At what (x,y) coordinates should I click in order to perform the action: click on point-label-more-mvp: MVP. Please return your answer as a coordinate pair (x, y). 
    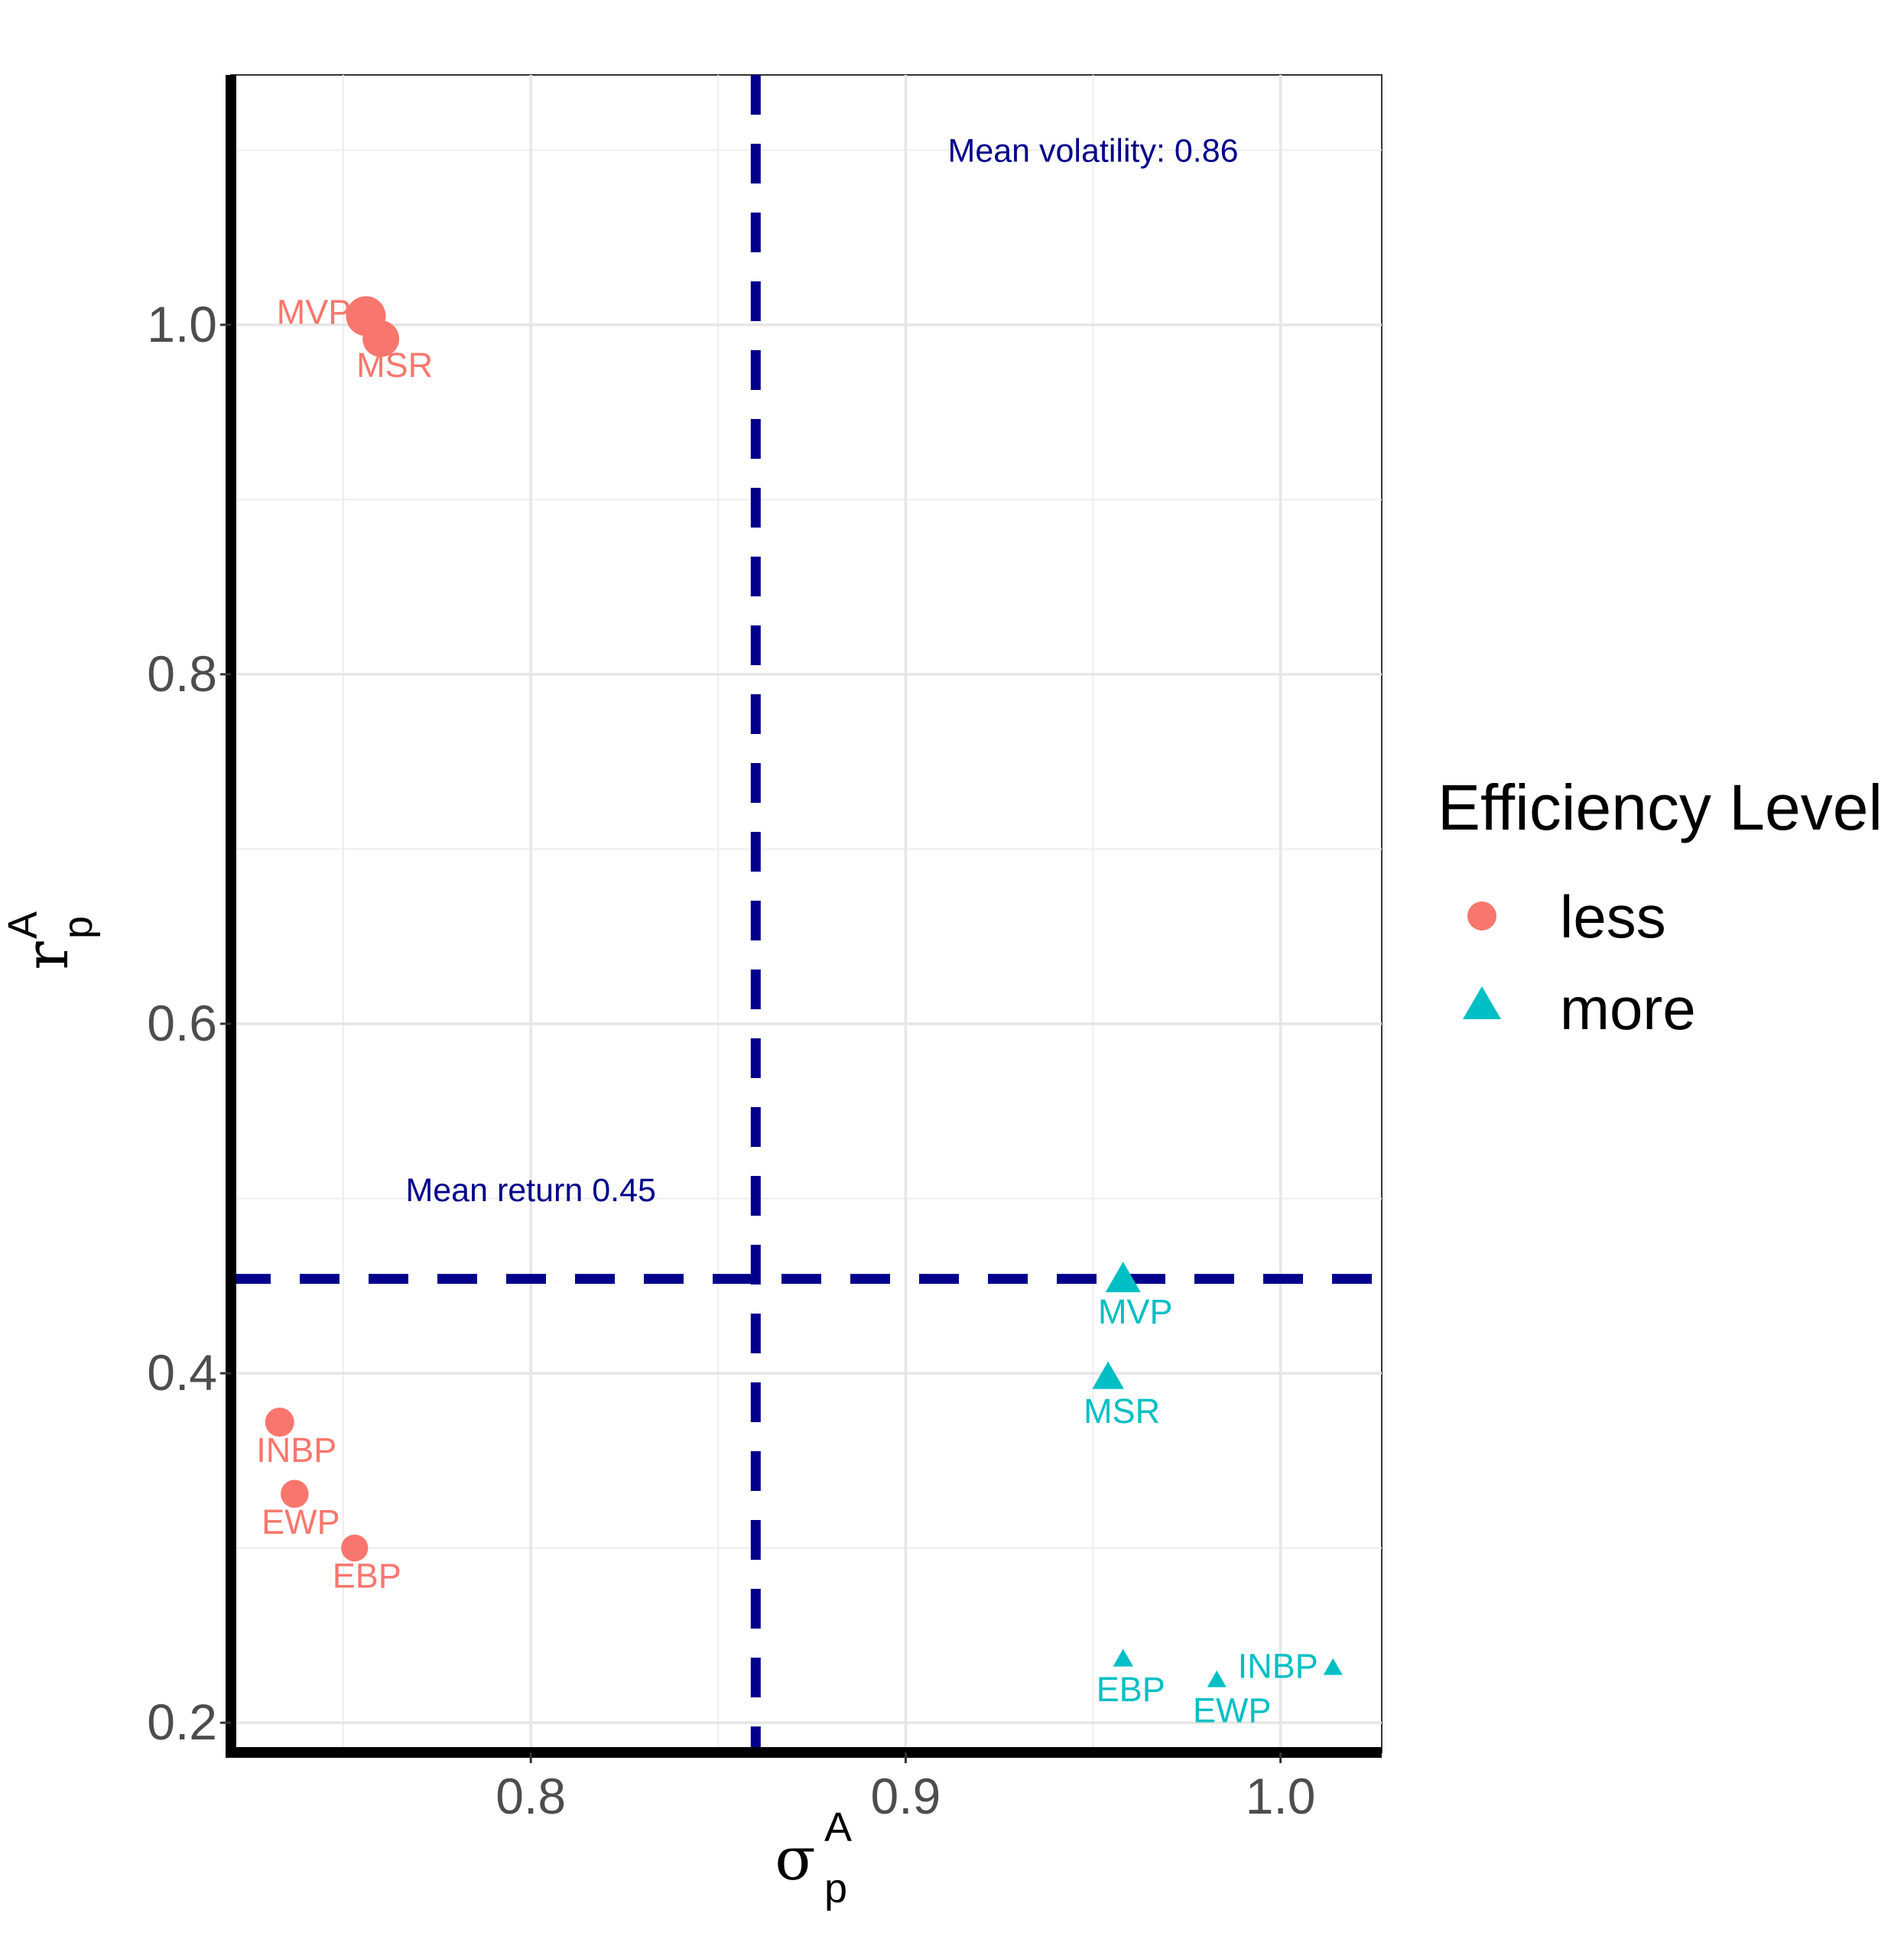
    Looking at the image, I should click on (1135, 1311).